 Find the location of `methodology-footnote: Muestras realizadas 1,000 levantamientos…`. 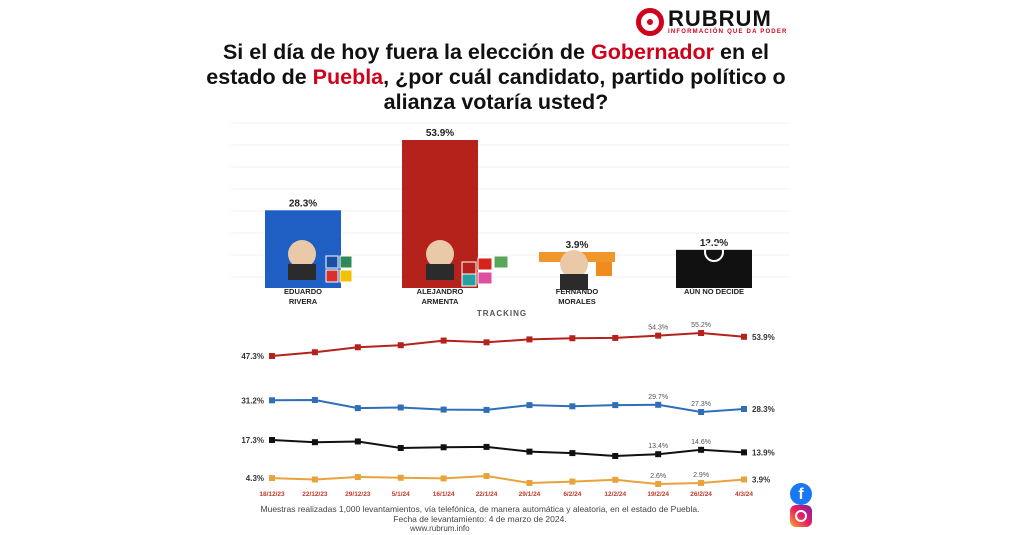

methodology-footnote: Muestras realizadas 1,000 levantamientos… is located at coordinates (480, 514).